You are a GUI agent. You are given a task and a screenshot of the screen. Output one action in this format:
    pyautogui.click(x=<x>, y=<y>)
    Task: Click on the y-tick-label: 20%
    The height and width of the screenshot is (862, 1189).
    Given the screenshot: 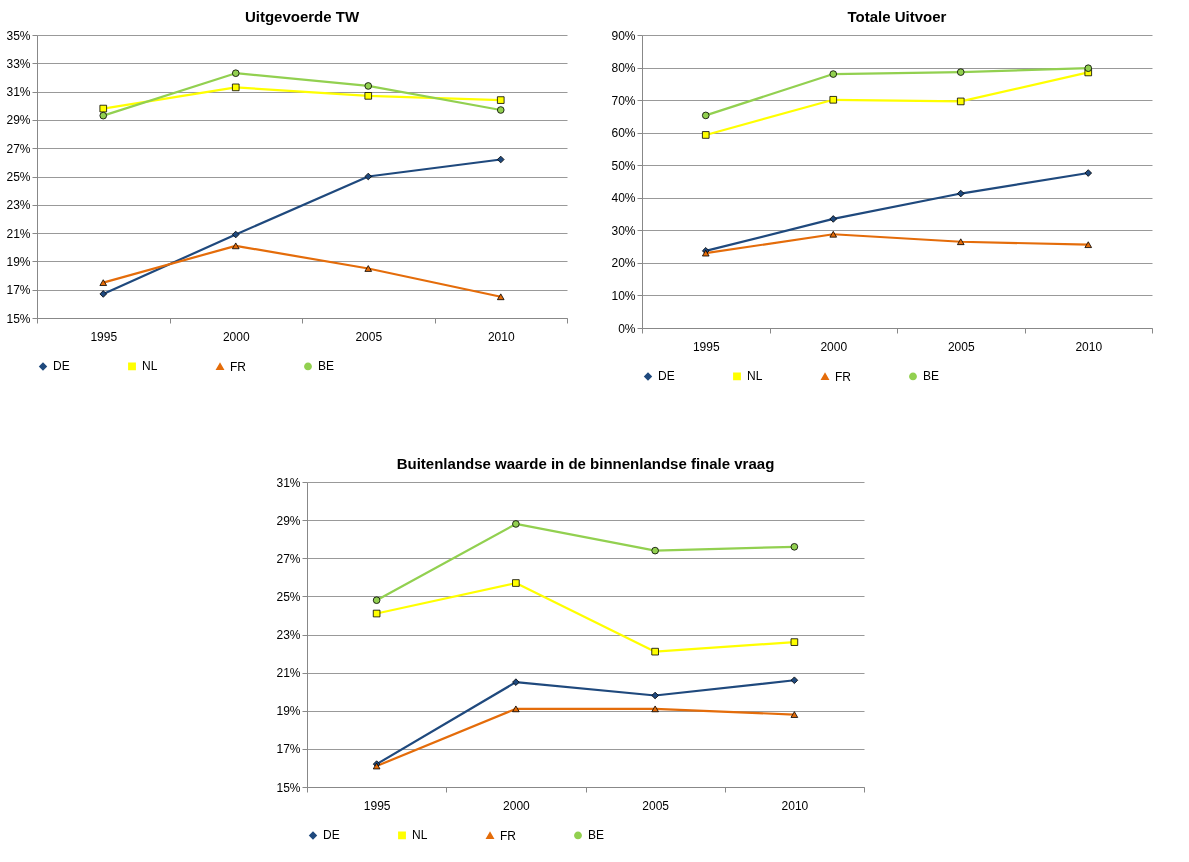 What is the action you would take?
    pyautogui.click(x=623, y=263)
    